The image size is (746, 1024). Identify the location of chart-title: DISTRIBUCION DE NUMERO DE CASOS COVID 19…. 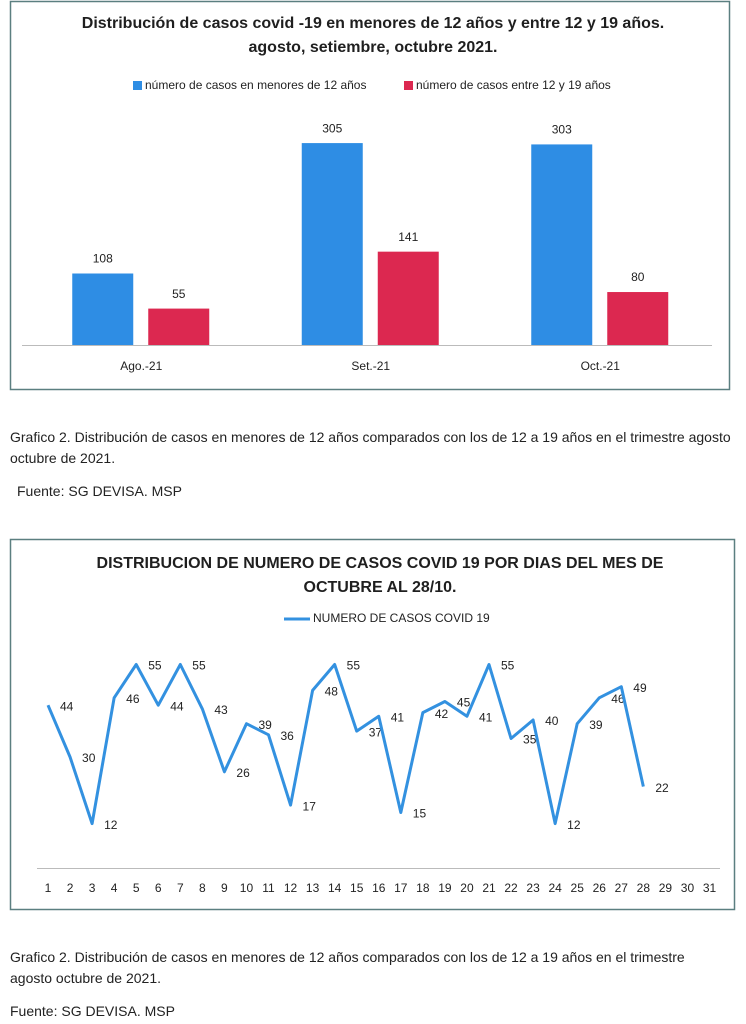
(380, 575).